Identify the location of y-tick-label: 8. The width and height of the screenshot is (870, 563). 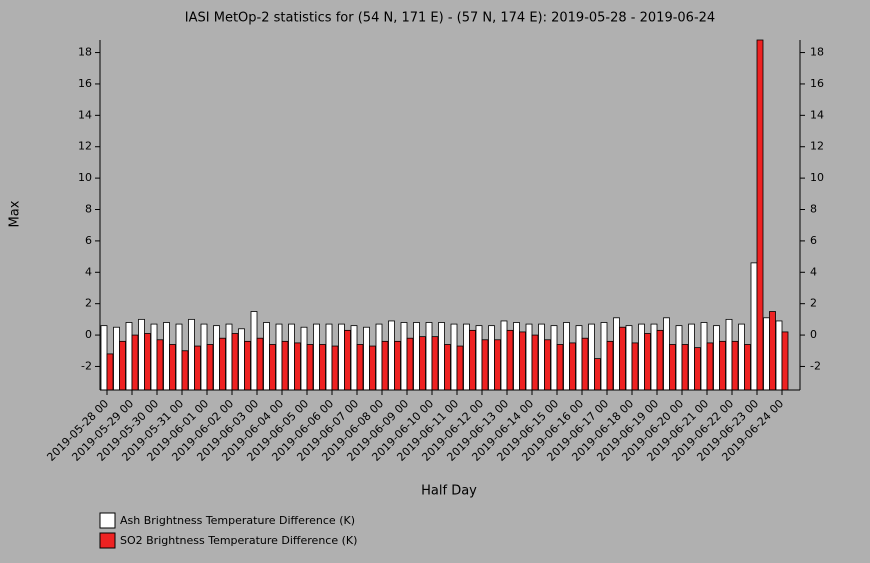
(88, 209).